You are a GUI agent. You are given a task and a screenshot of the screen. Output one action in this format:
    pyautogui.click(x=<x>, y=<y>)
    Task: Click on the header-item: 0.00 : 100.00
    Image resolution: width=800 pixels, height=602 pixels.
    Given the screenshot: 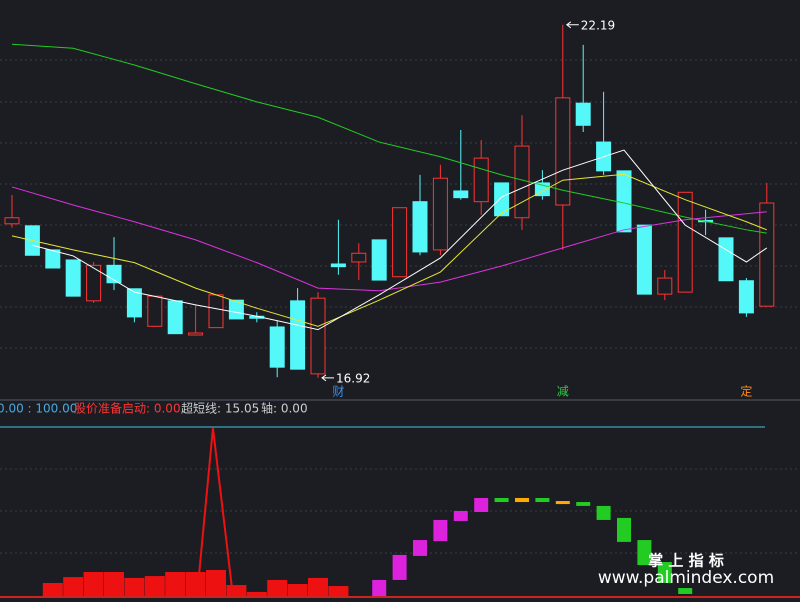 What is the action you would take?
    pyautogui.click(x=38, y=409)
    